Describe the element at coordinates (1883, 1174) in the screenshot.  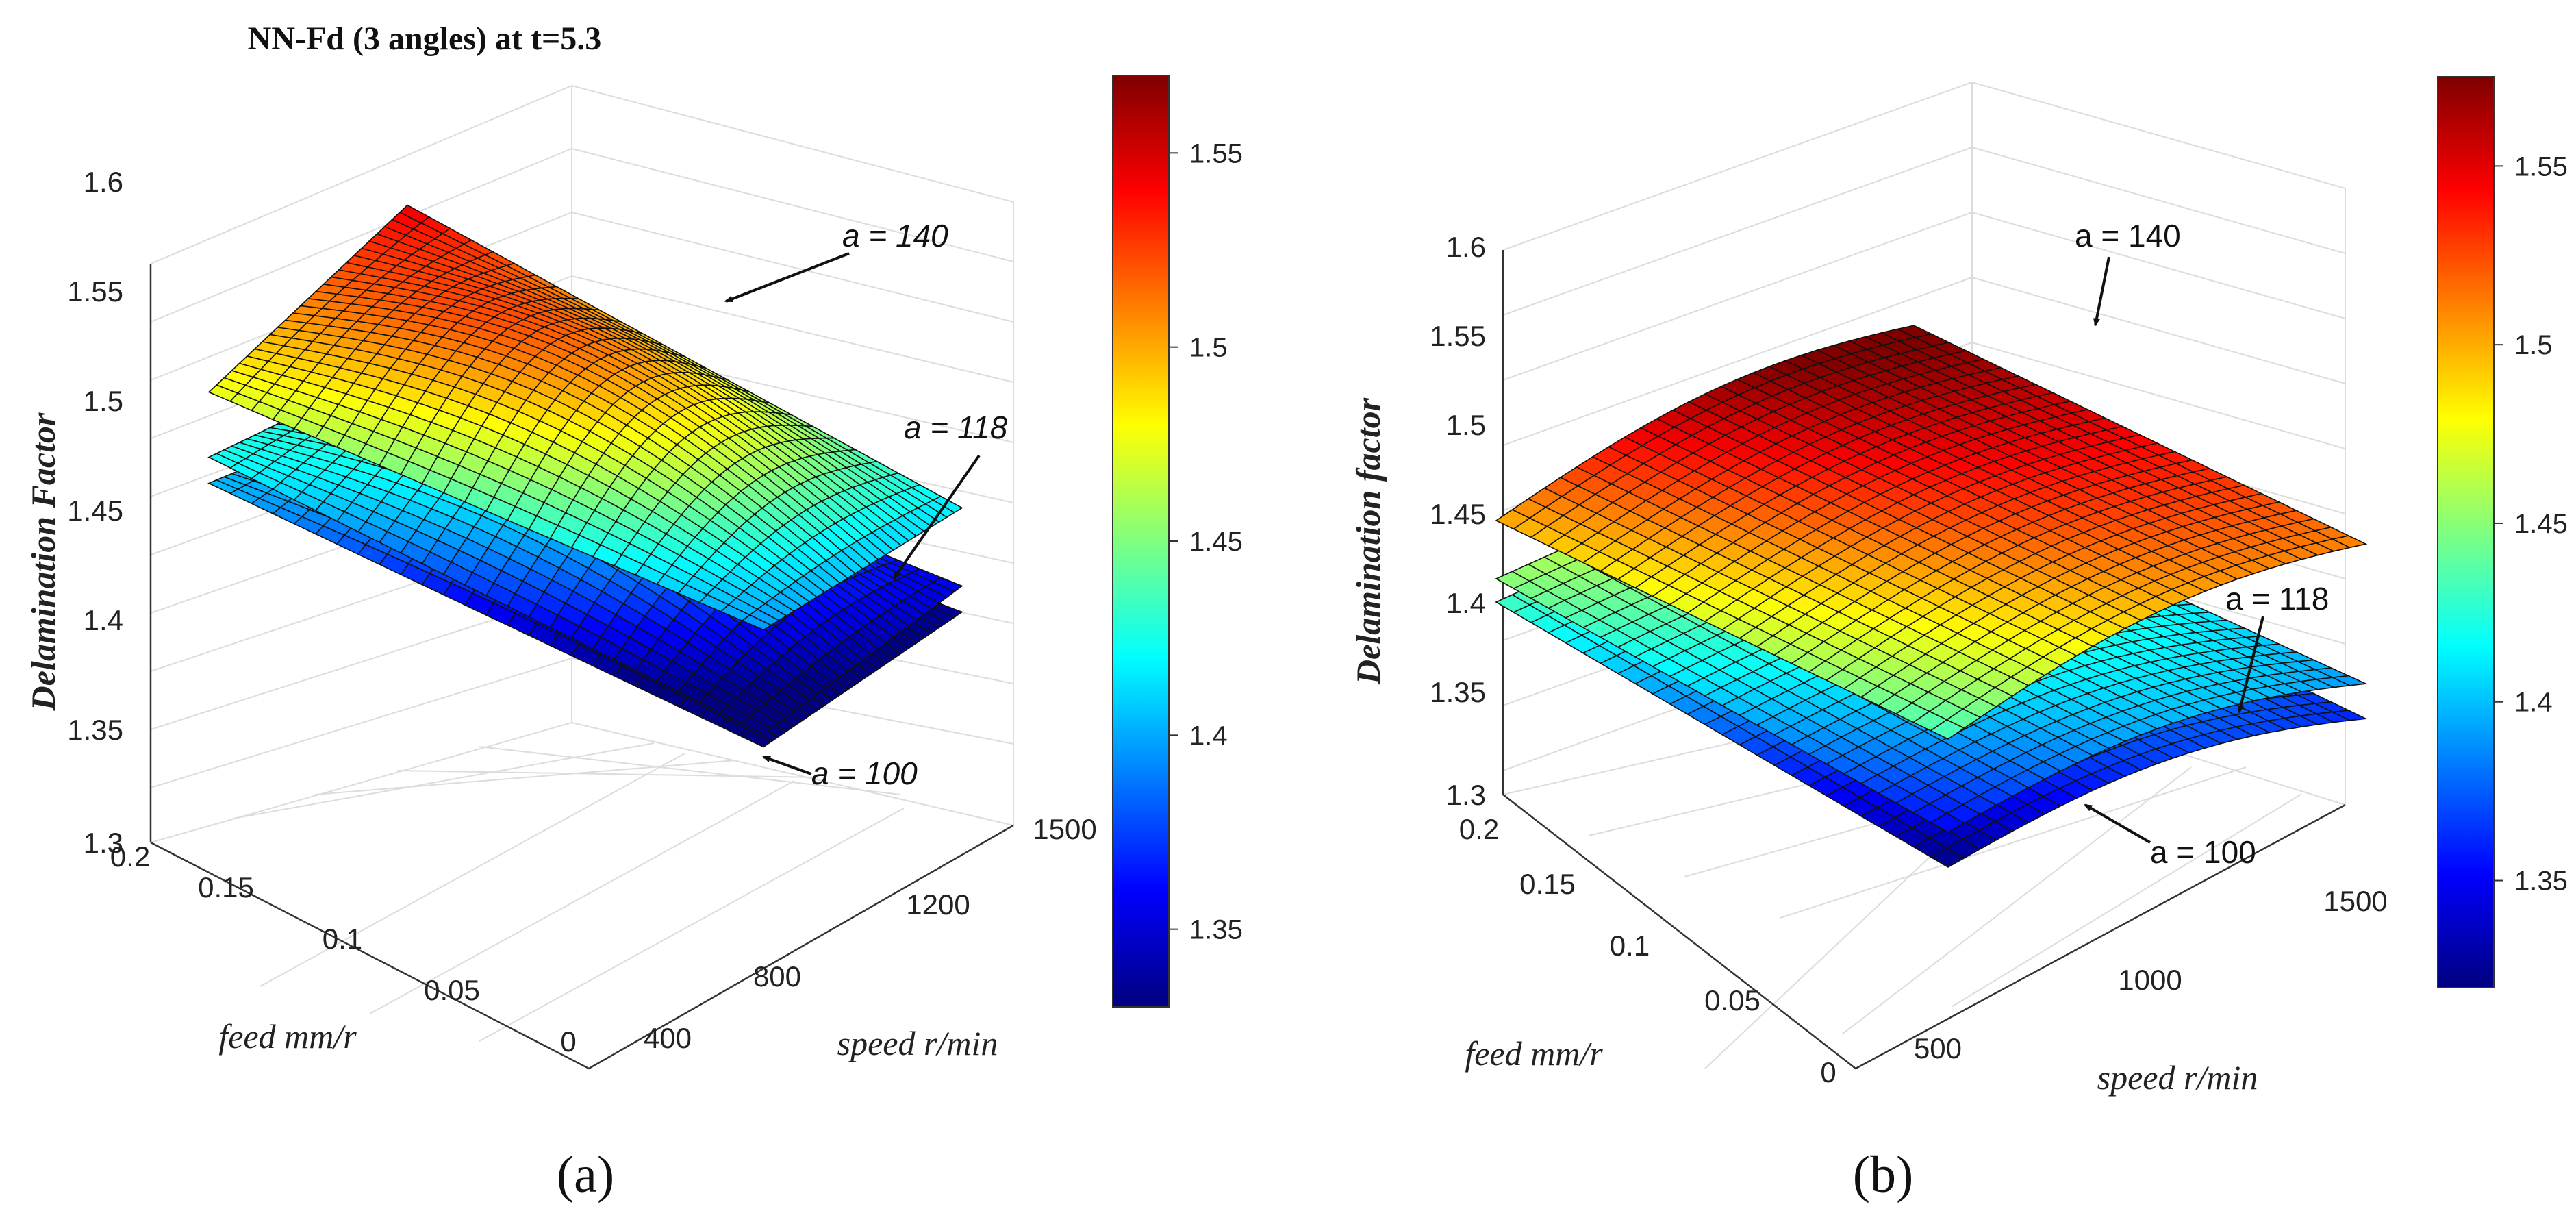
I see `panel-caption-b: (b)` at that location.